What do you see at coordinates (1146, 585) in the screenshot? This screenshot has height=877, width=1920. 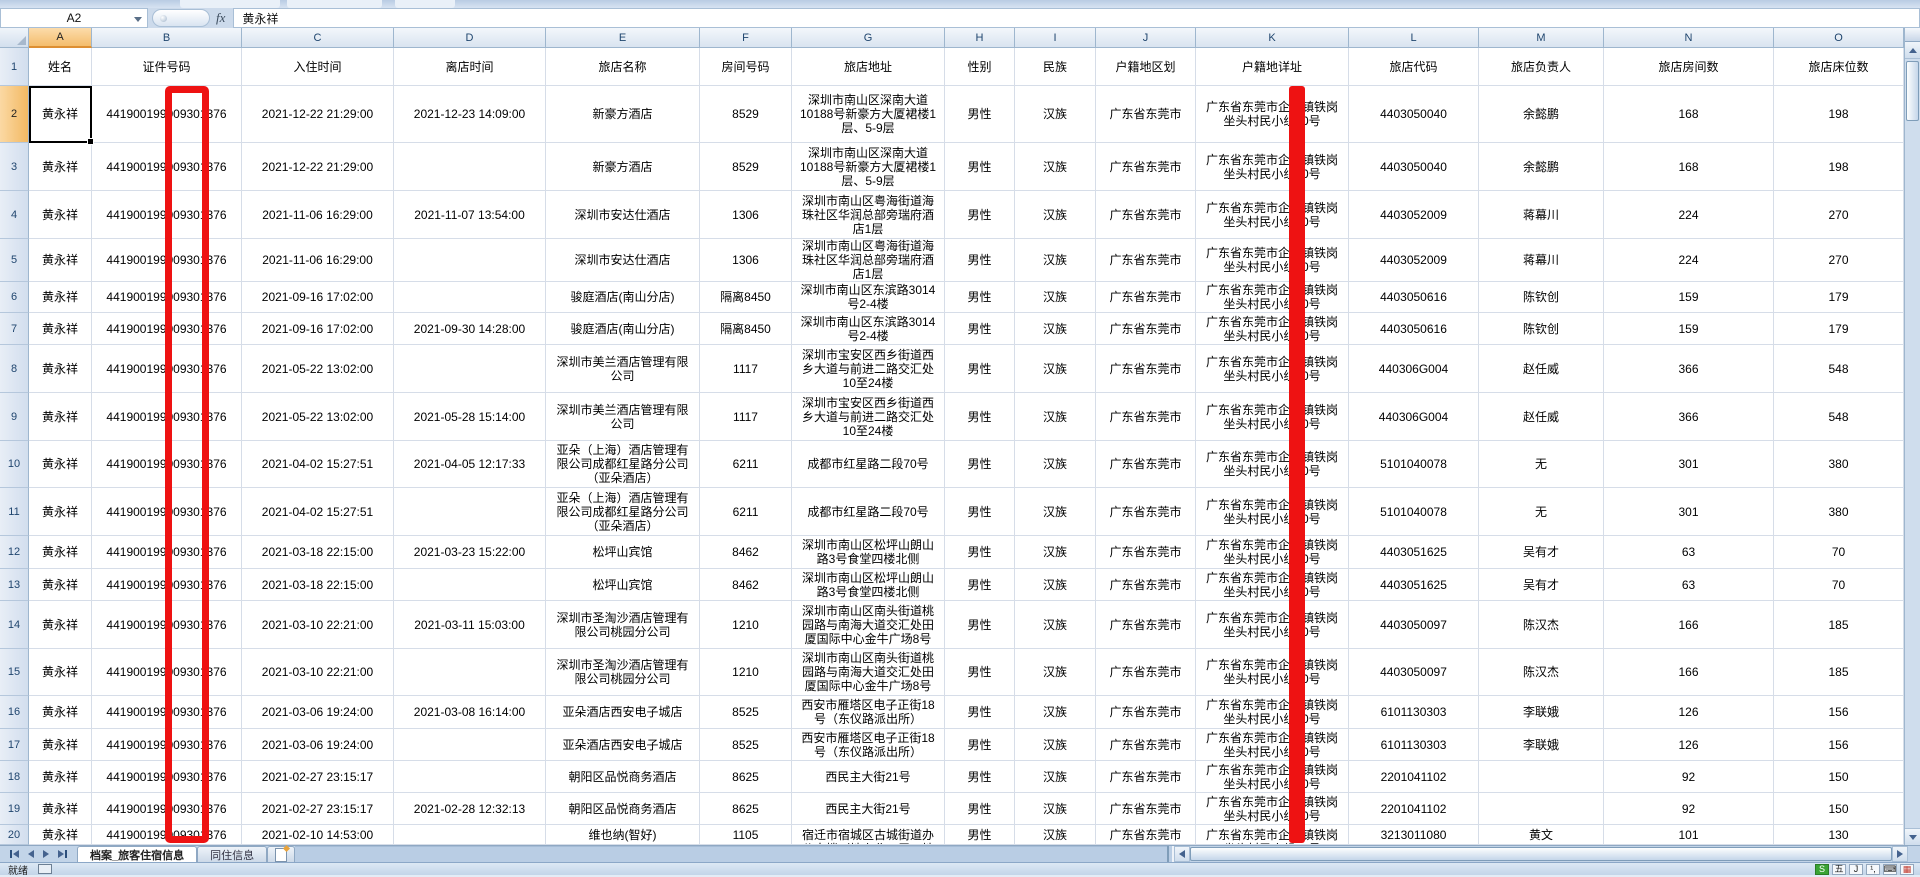 I see `cell-J13: 广东省东莞市` at bounding box center [1146, 585].